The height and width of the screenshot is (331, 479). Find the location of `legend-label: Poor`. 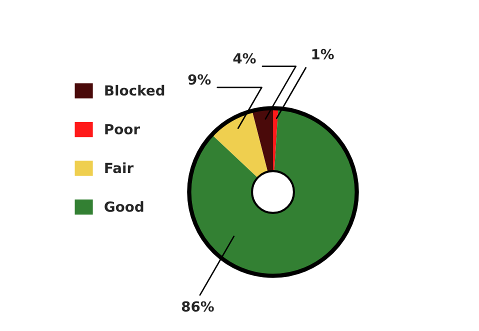

legend-label: Poor is located at coordinates (122, 129).